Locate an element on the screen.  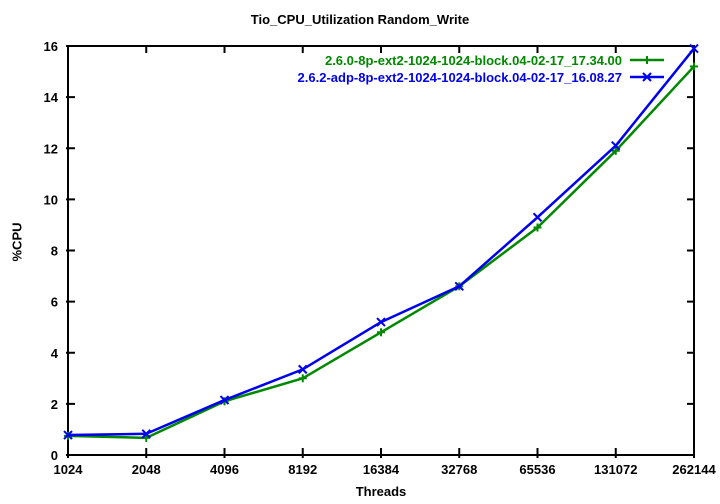
x-tick-label: 1024 is located at coordinates (69, 469).